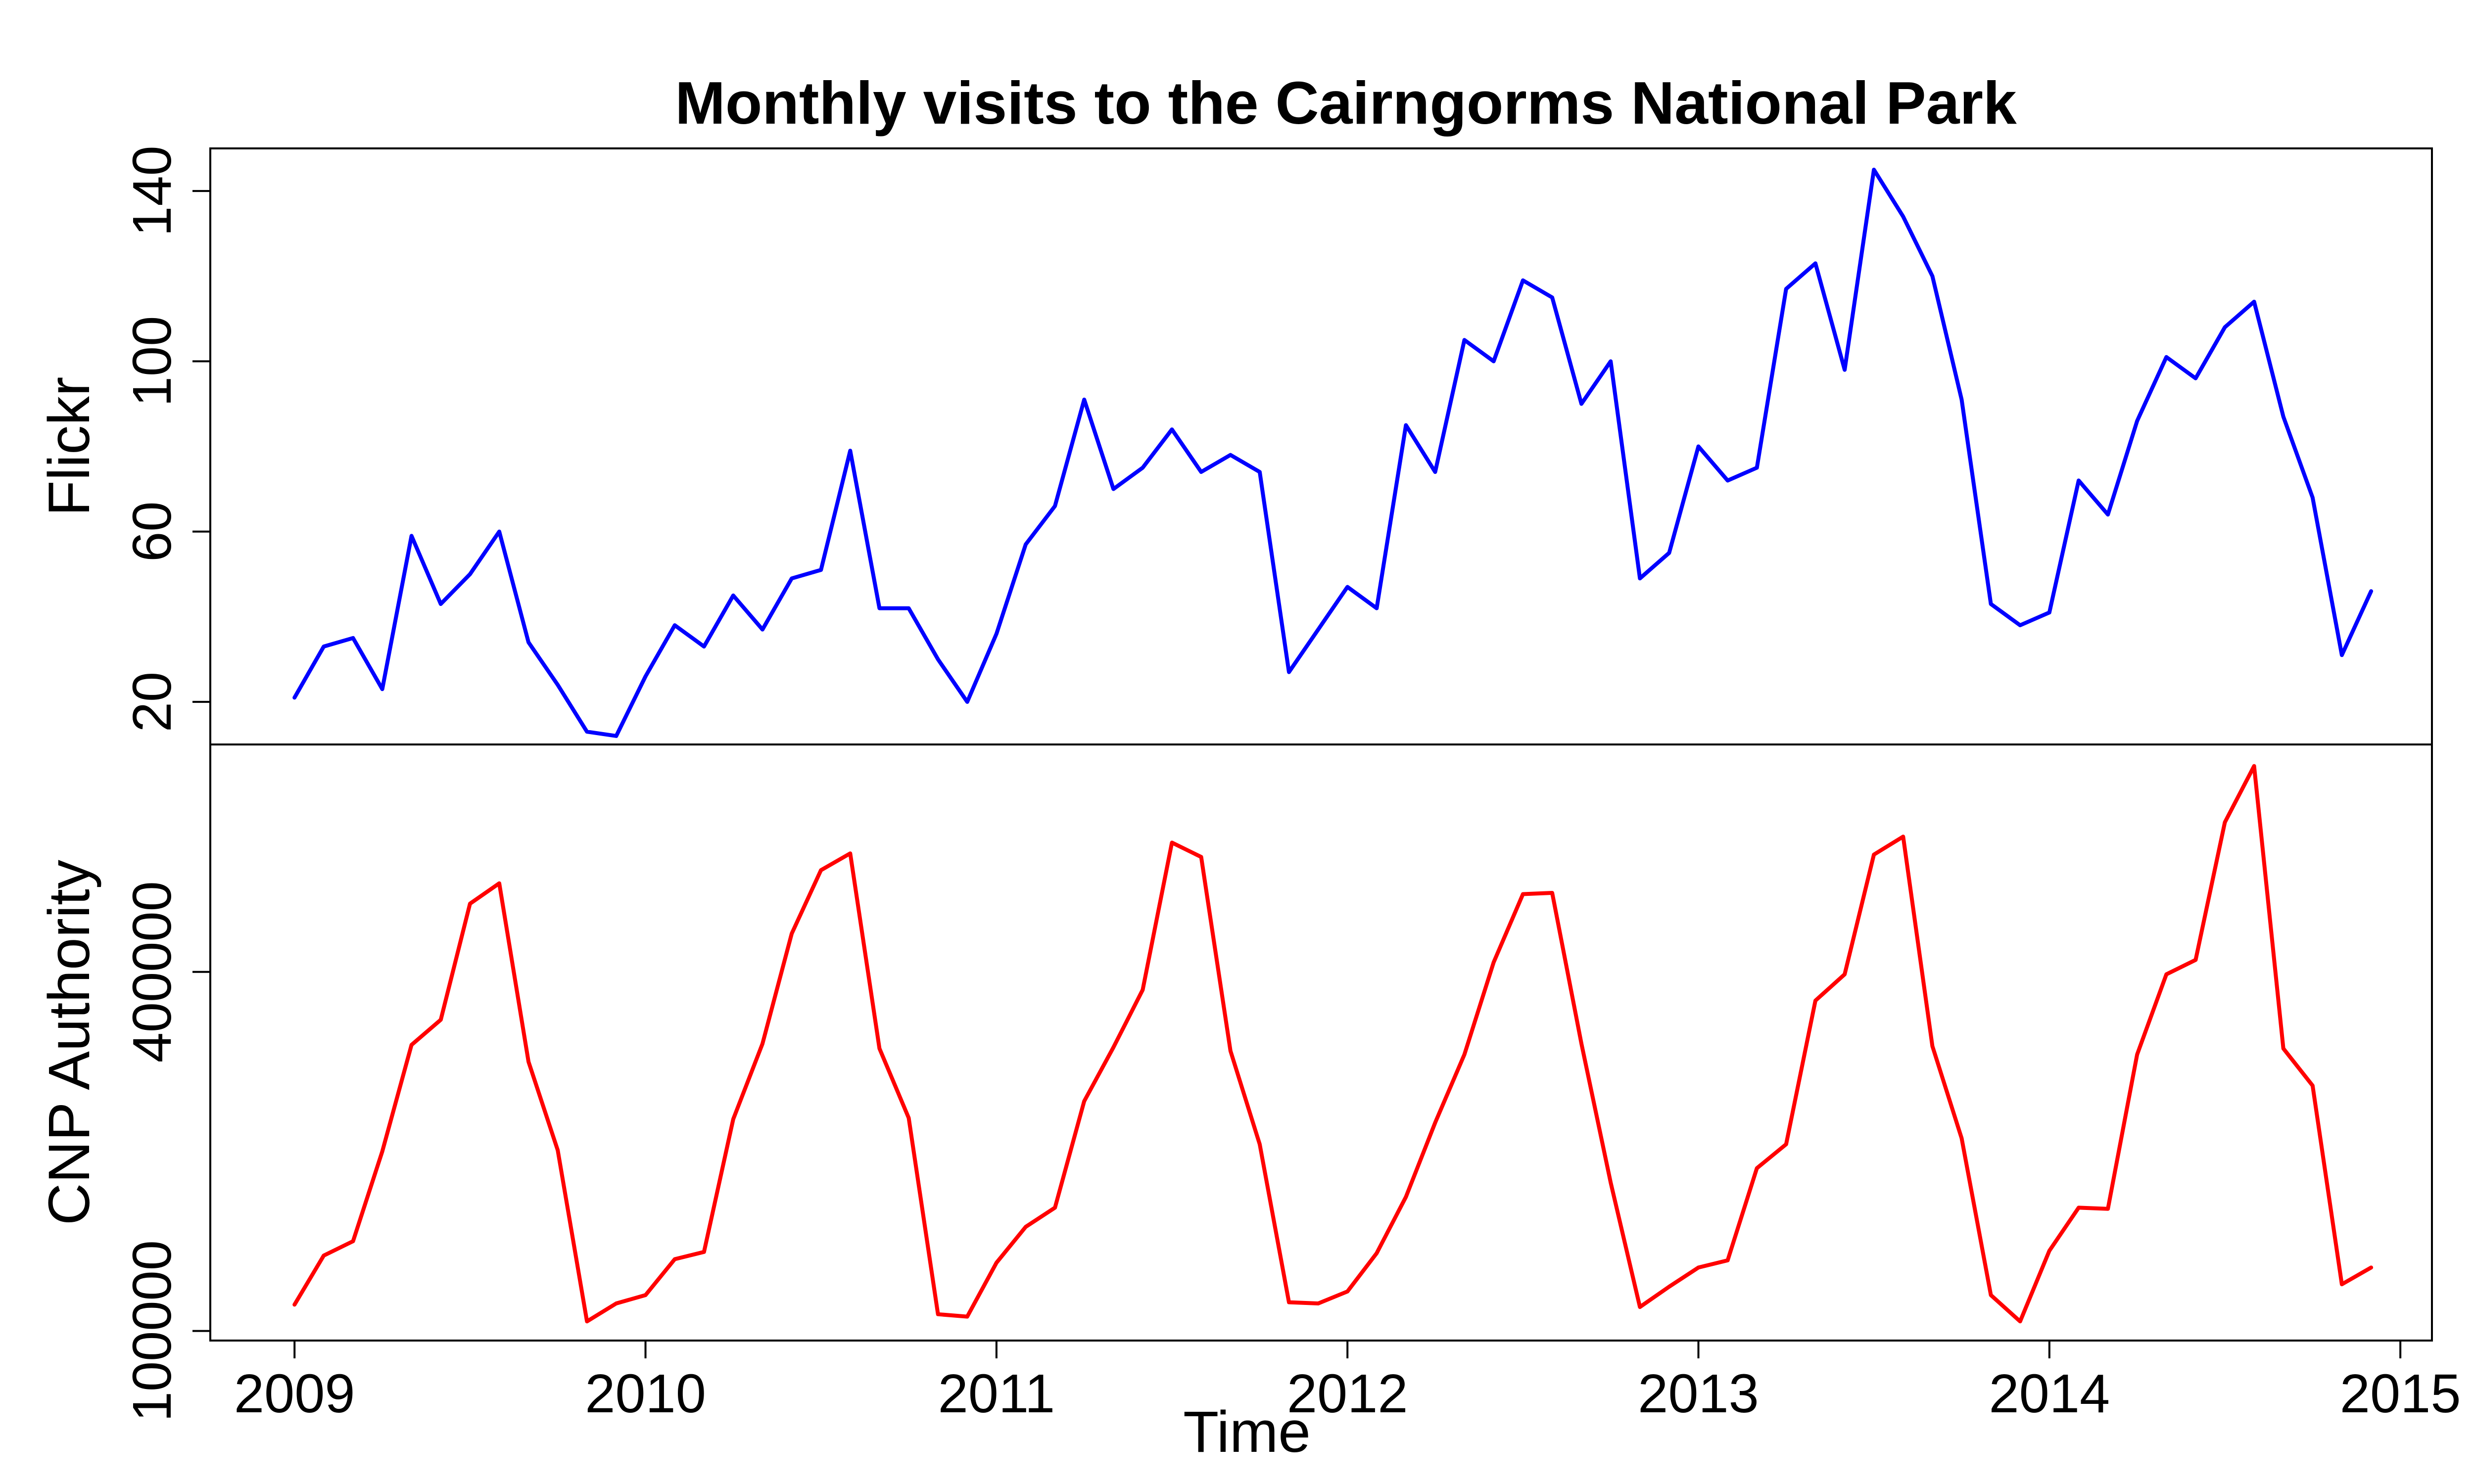  What do you see at coordinates (70, 1042) in the screenshot?
I see `y-axis-title-2: CNP Authority` at bounding box center [70, 1042].